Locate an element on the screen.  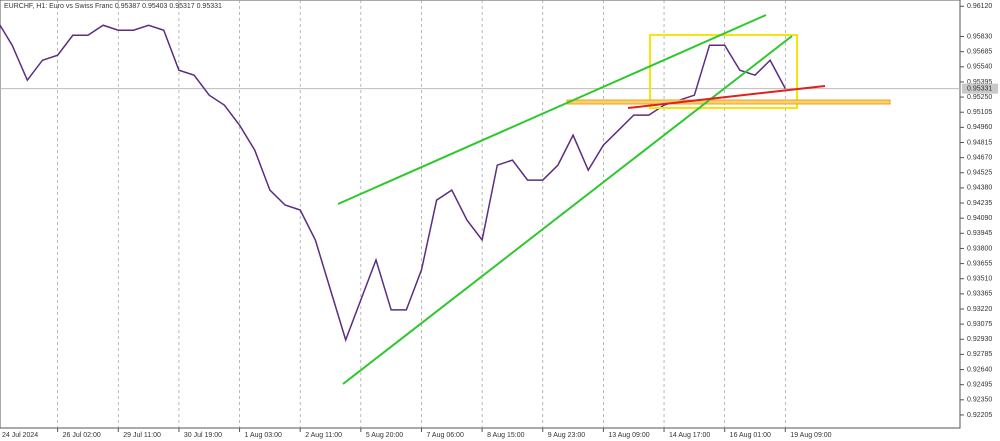
y-tick-label: 0.93655 is located at coordinates (979, 263).